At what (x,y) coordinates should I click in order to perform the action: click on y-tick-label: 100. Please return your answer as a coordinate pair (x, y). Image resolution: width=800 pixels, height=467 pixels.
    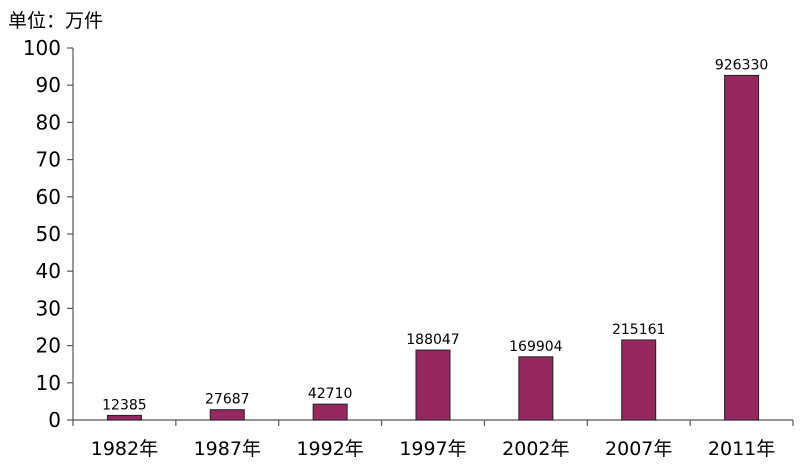
    Looking at the image, I should click on (42, 48).